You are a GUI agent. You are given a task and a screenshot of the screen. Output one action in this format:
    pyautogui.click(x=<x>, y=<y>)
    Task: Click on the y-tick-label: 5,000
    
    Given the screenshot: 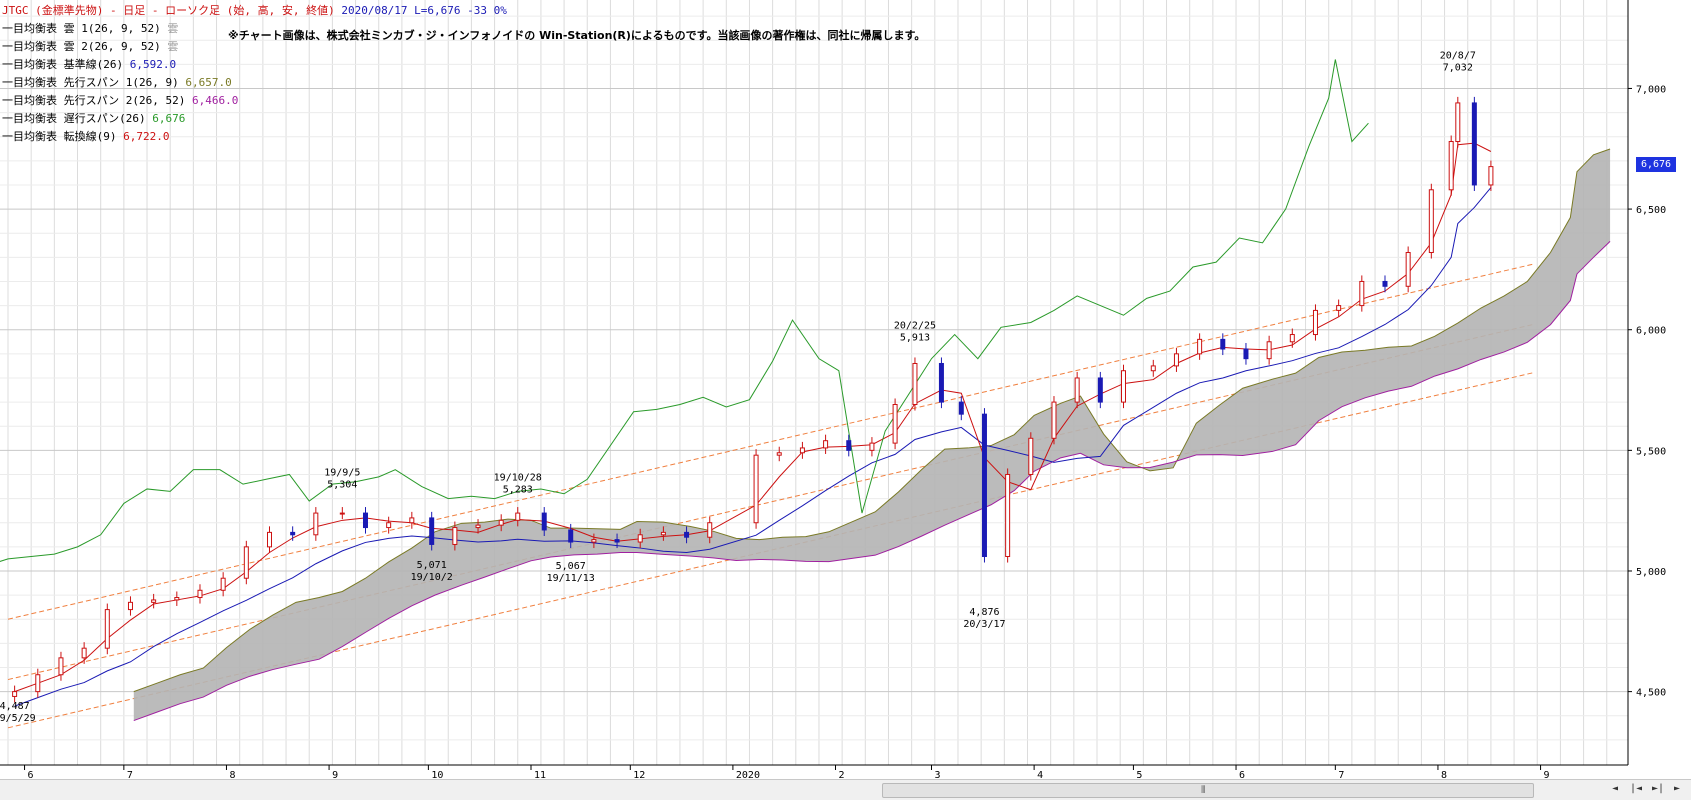 What is the action you would take?
    pyautogui.click(x=1651, y=572)
    